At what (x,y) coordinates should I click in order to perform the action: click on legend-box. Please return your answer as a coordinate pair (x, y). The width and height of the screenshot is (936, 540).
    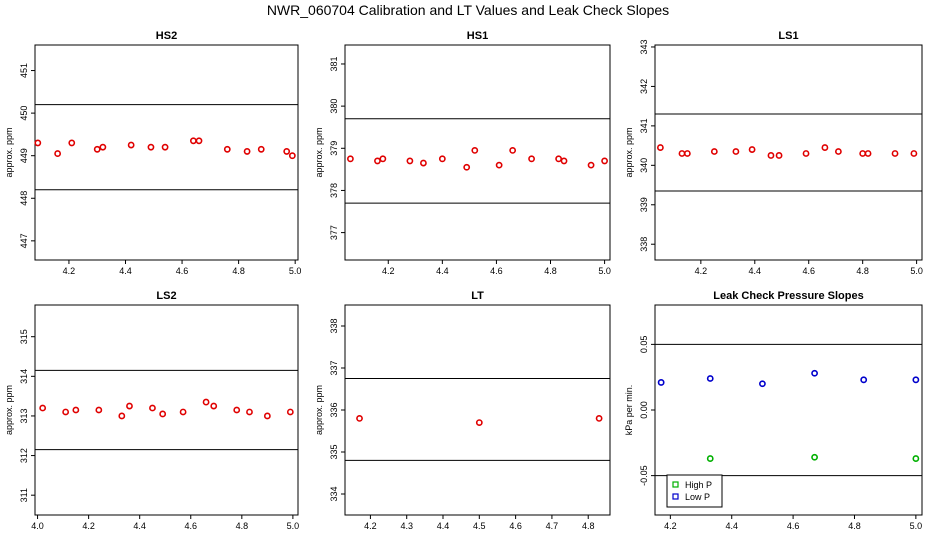
    Looking at the image, I should click on (694, 491).